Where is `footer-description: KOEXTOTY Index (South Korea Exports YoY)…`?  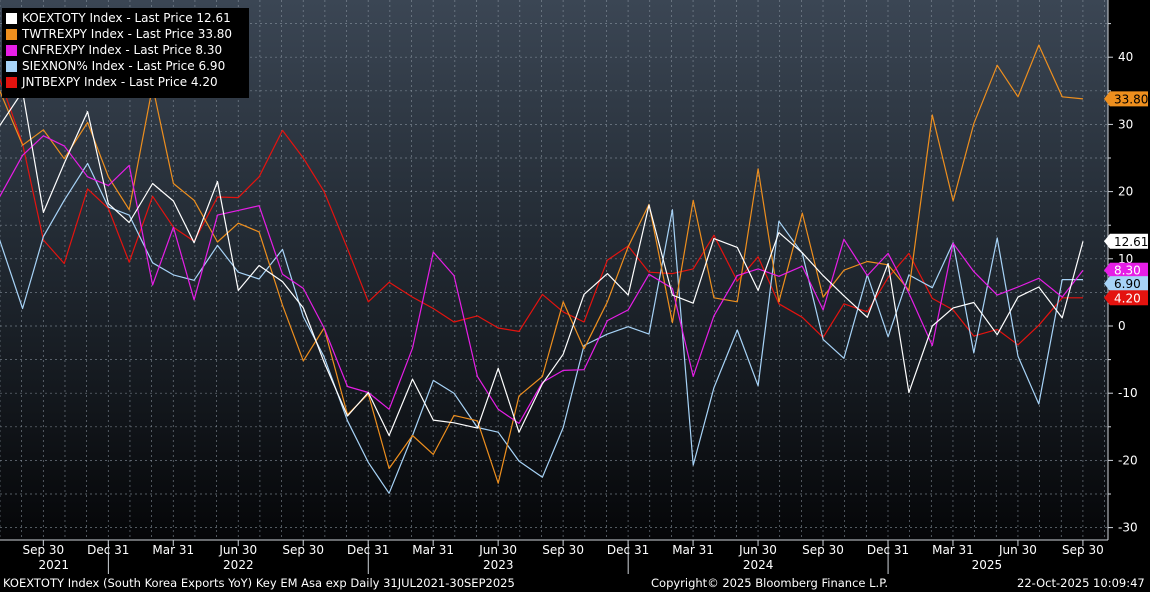 footer-description: KOEXTOTY Index (South Korea Exports YoY)… is located at coordinates (259, 583).